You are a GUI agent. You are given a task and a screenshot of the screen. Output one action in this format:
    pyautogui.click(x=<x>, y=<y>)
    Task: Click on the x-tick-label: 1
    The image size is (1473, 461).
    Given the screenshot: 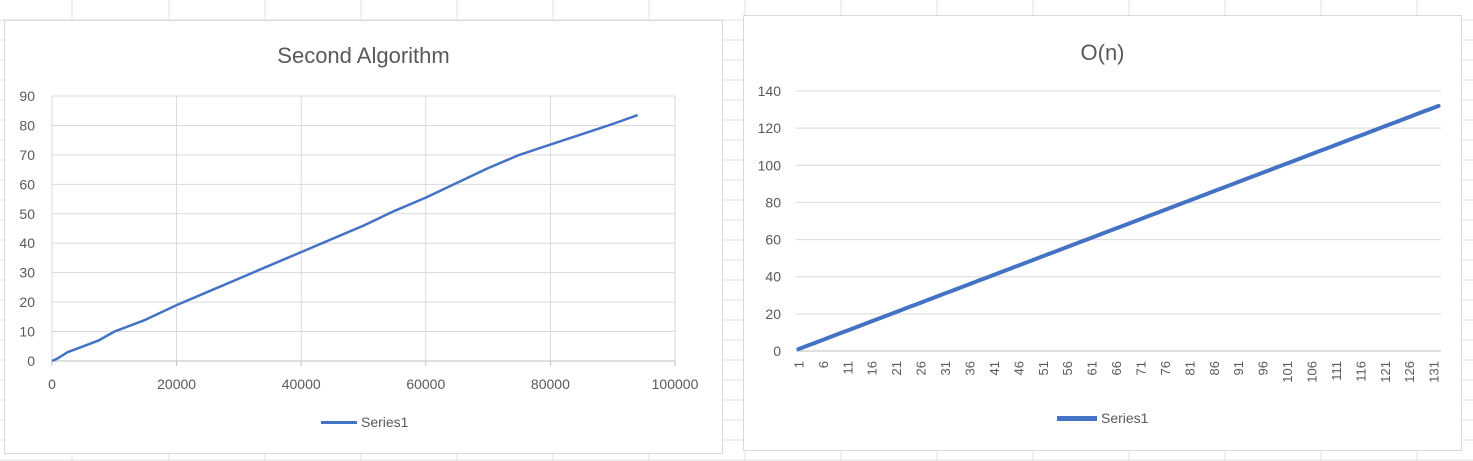 What is the action you would take?
    pyautogui.click(x=798, y=364)
    